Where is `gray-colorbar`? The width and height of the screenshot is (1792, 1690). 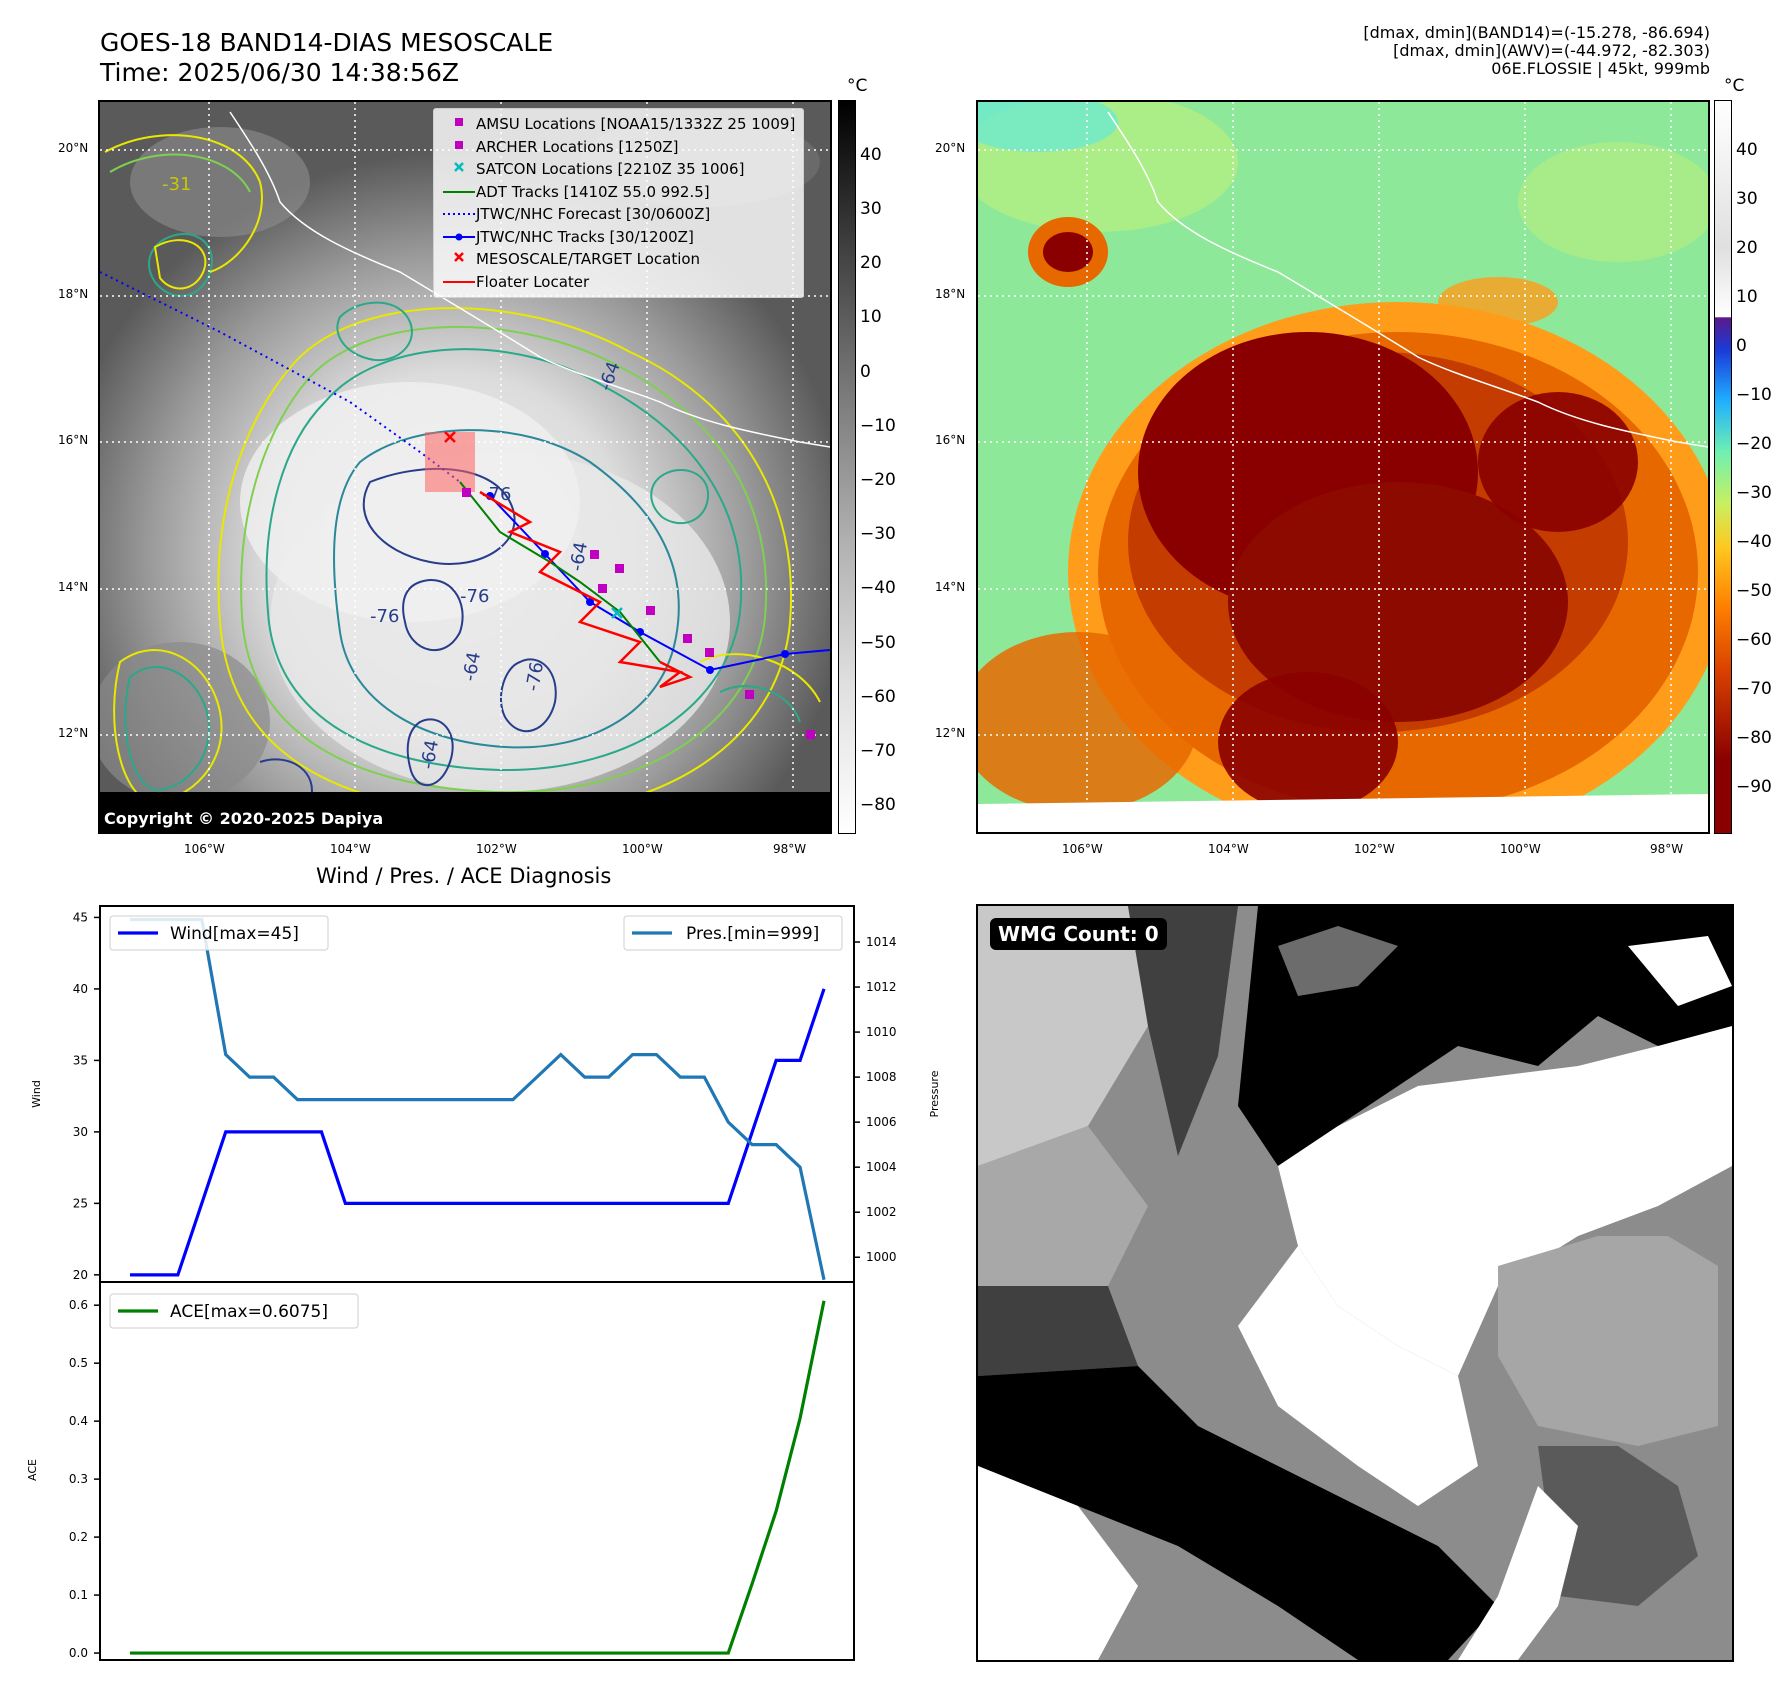
gray-colorbar is located at coordinates (847, 467).